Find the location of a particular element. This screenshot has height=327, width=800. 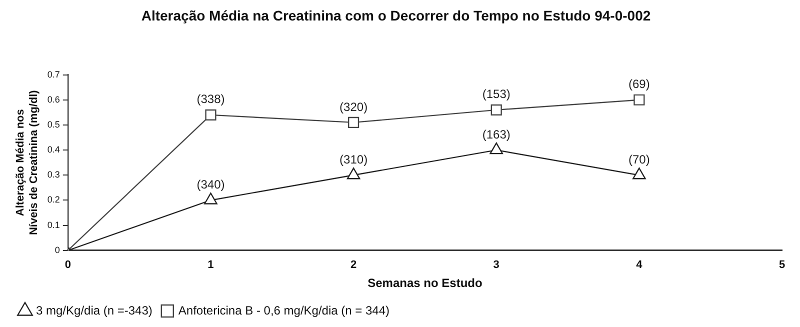

y-tick-label: 0.7 is located at coordinates (53, 74).